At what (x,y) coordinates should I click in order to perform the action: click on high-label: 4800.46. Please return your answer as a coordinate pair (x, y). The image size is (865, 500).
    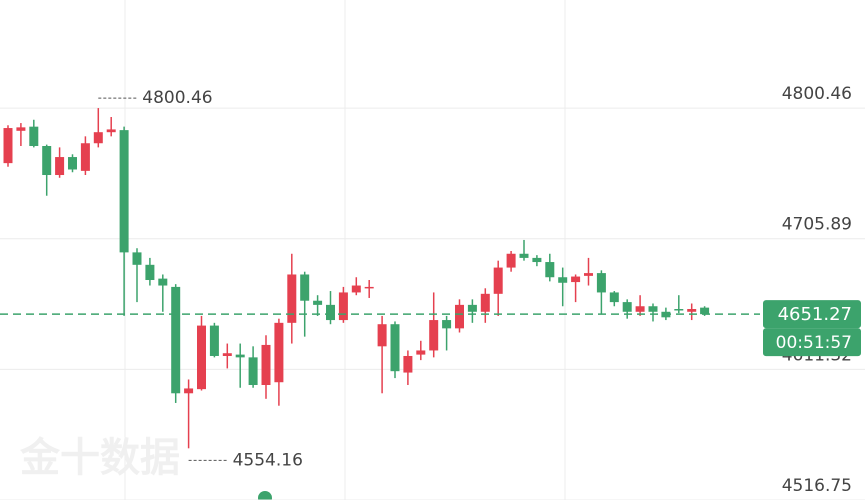
    Looking at the image, I should click on (177, 98).